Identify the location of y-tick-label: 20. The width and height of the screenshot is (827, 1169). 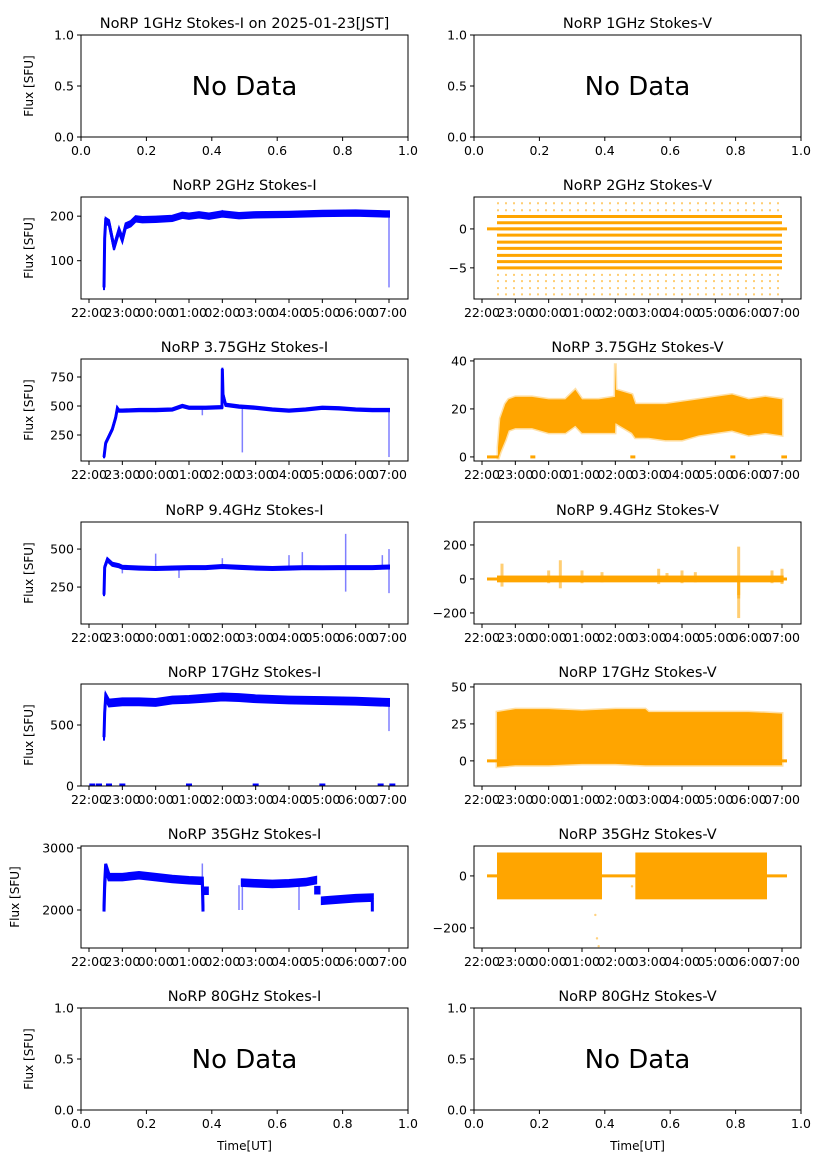
(459, 408).